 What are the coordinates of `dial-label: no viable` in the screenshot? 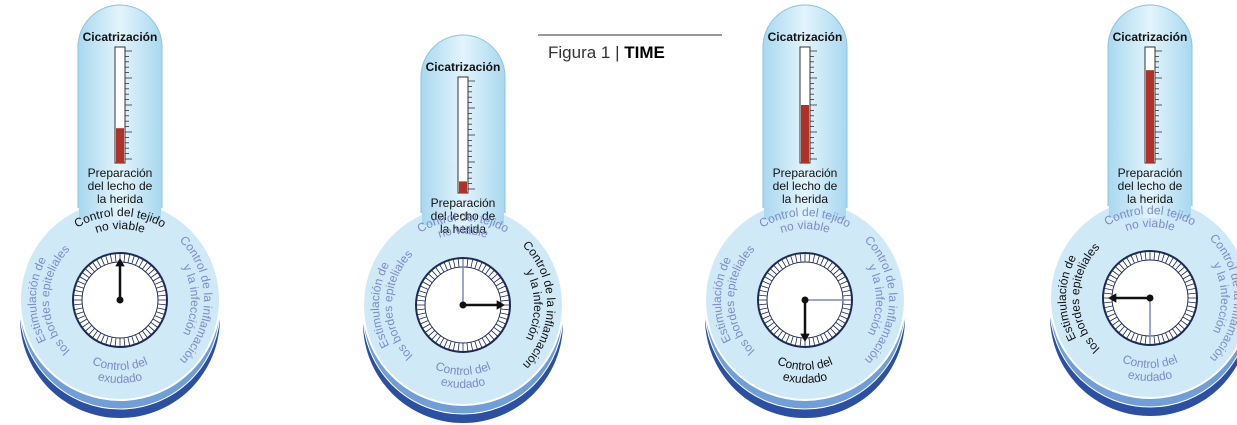 It's located at (120, 227).